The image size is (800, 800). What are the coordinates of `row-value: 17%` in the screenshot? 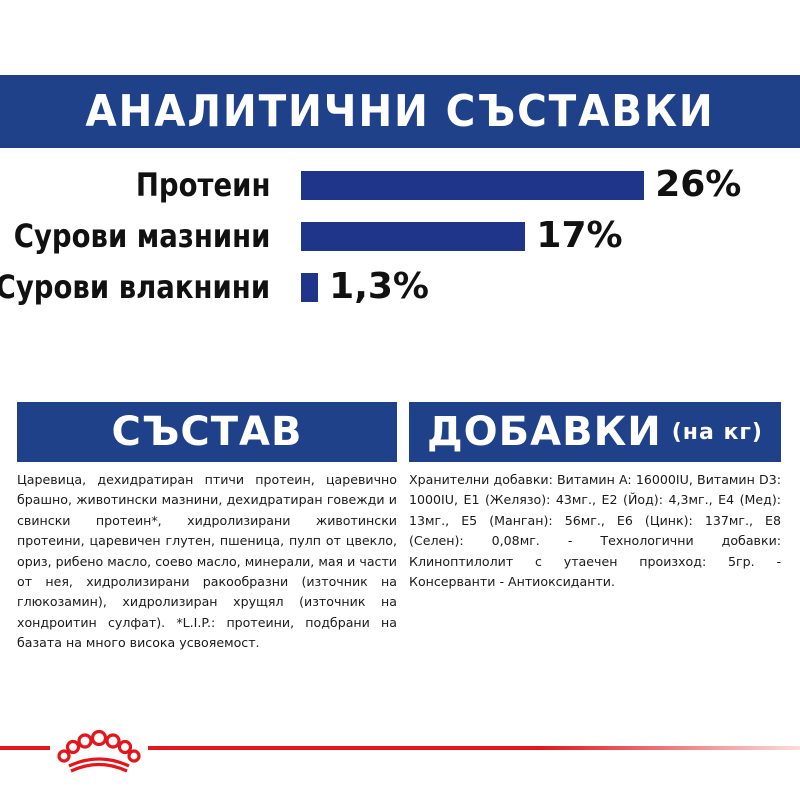 It's located at (579, 235).